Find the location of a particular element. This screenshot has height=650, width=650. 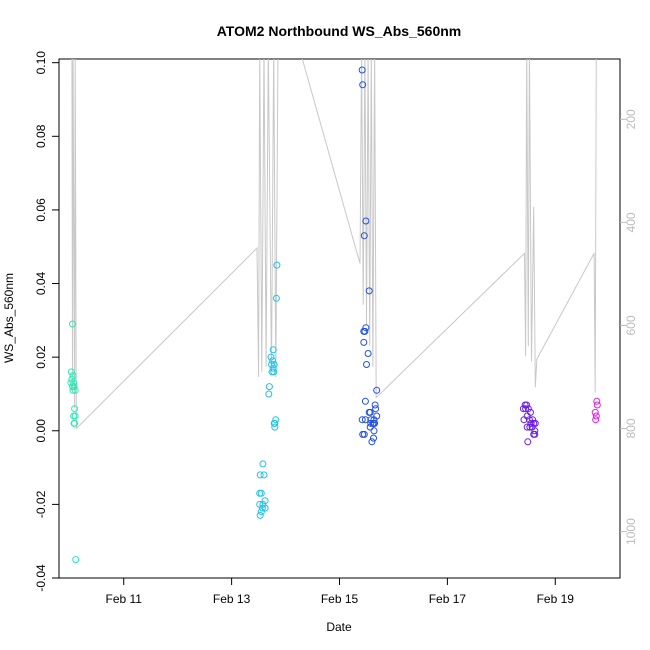

x-tick-label: Feb 19 is located at coordinates (556, 599).